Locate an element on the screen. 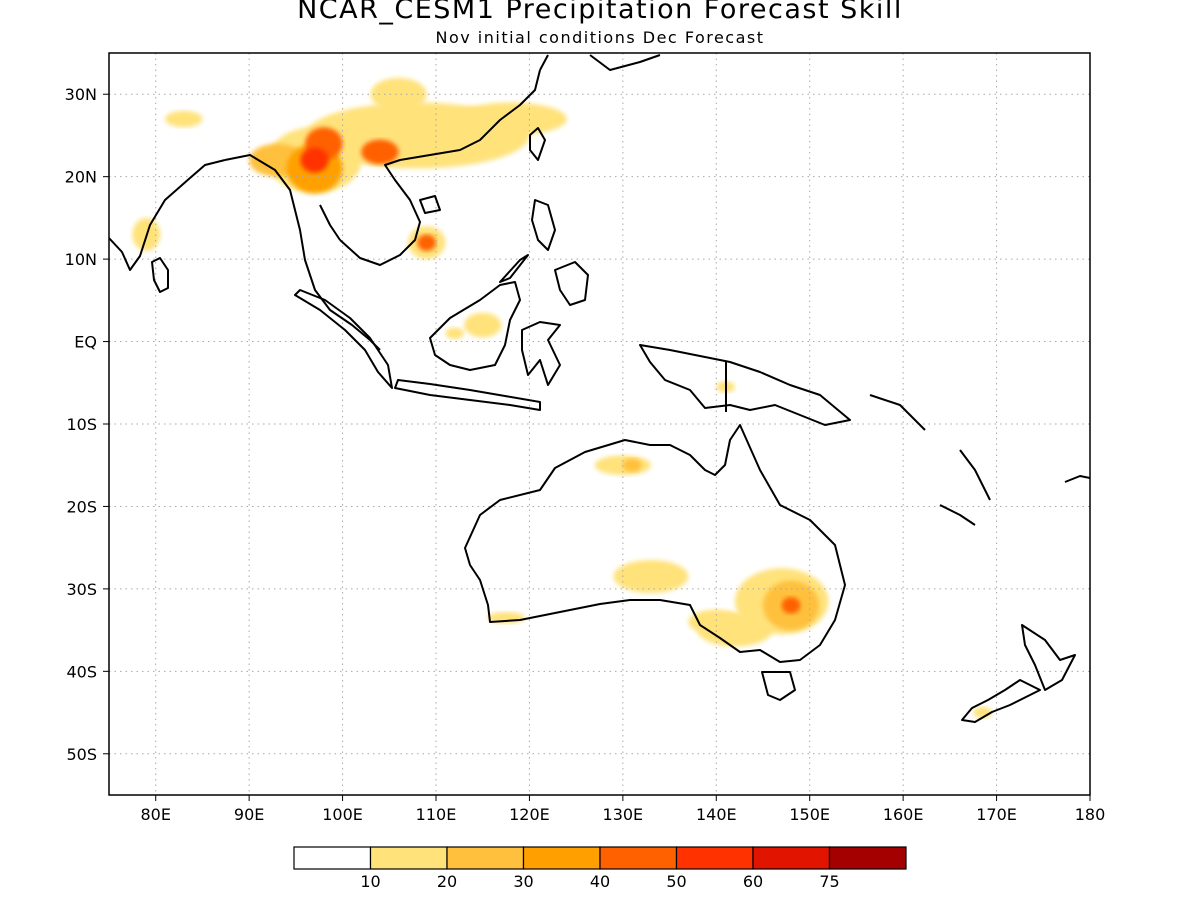 The width and height of the screenshot is (1200, 900). tick-label-lon: 110E is located at coordinates (436, 814).